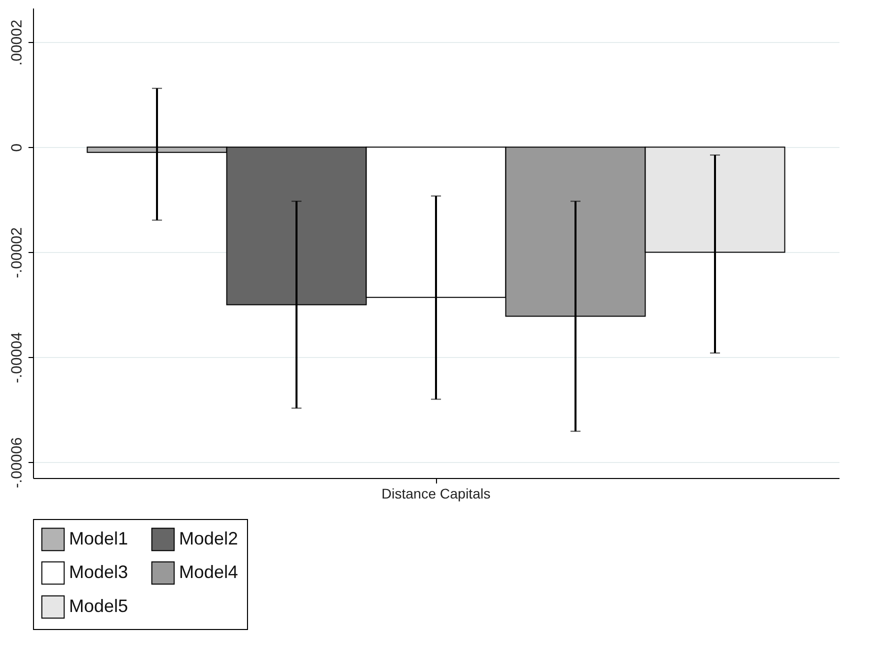  What do you see at coordinates (436, 494) in the screenshot?
I see `x-tick-label: Distance Capitals` at bounding box center [436, 494].